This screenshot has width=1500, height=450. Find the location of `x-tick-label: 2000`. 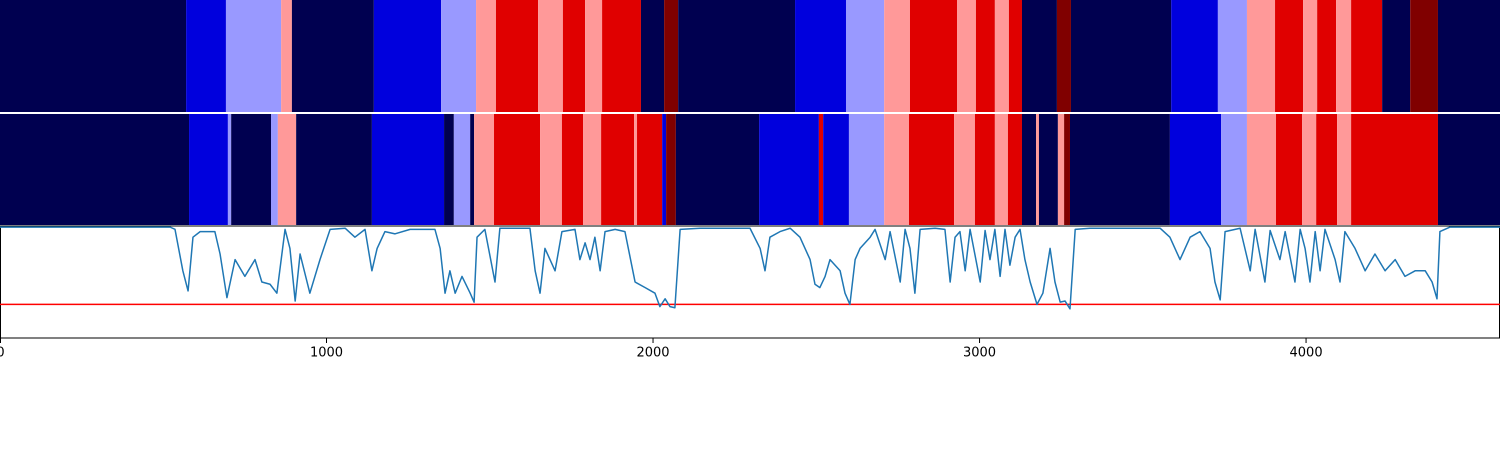

x-tick-label: 2000 is located at coordinates (652, 353).